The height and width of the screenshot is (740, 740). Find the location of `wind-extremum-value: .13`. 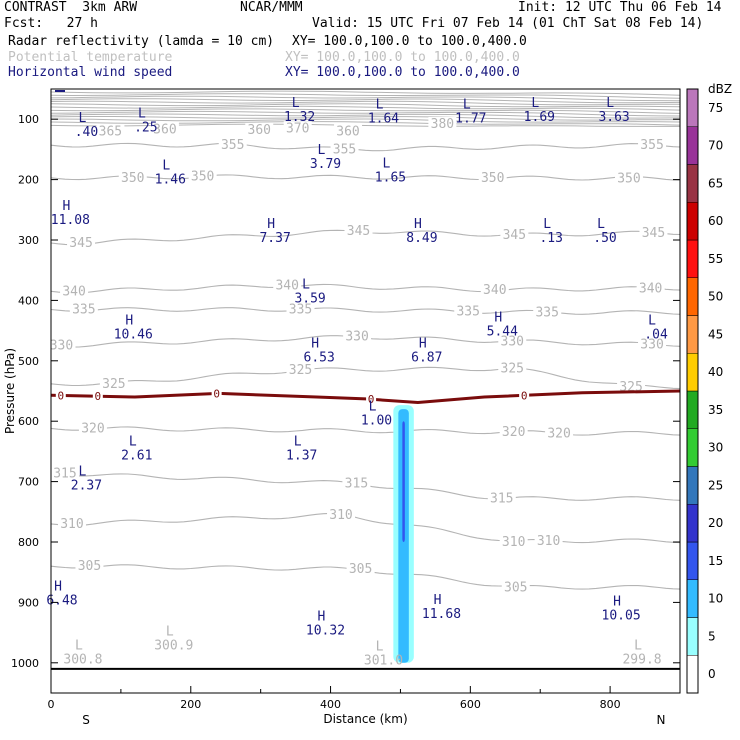

wind-extremum-value: .13 is located at coordinates (550, 238).